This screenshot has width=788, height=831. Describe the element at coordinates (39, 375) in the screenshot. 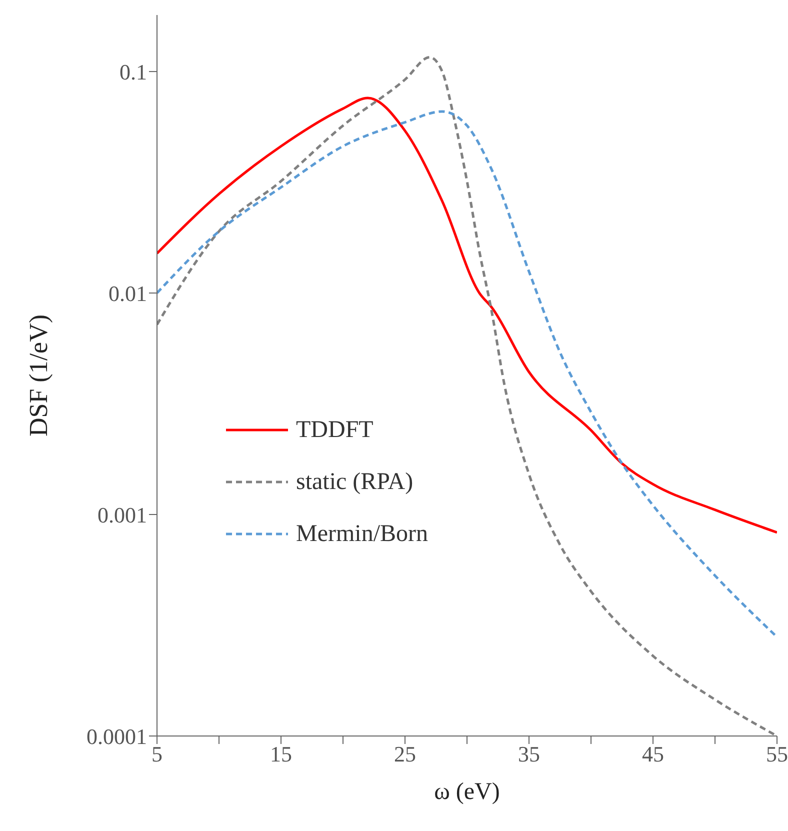

I see `y-axis-title: DSF (1/eV)` at that location.